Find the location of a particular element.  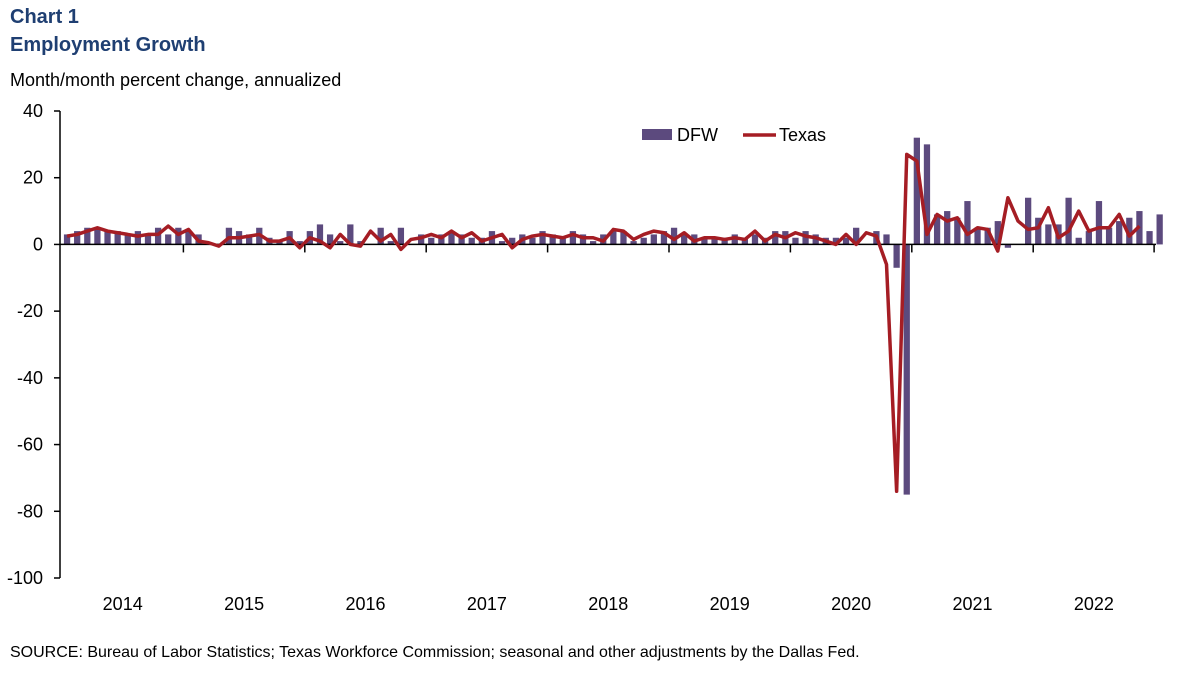

x-tick-label: 2014 is located at coordinates (123, 604).